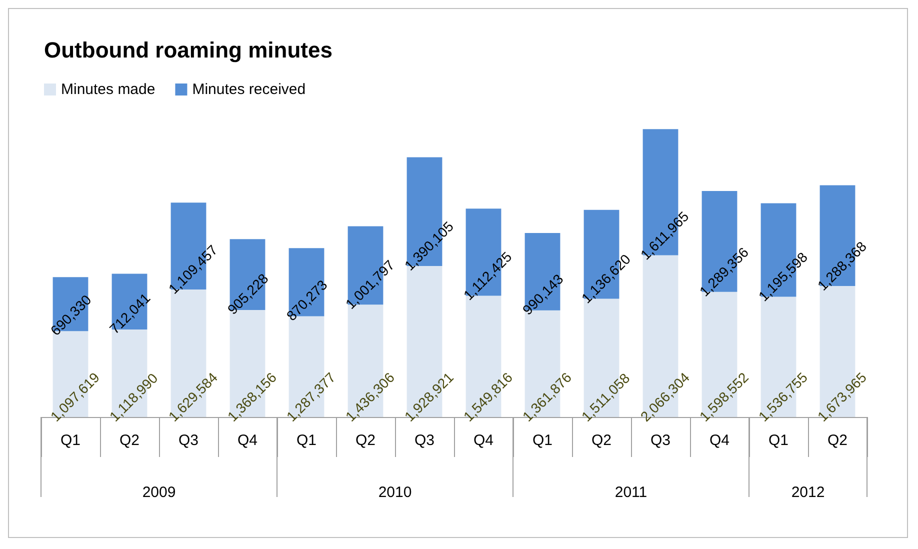  What do you see at coordinates (249, 89) in the screenshot?
I see `legend-label: Minutes received` at bounding box center [249, 89].